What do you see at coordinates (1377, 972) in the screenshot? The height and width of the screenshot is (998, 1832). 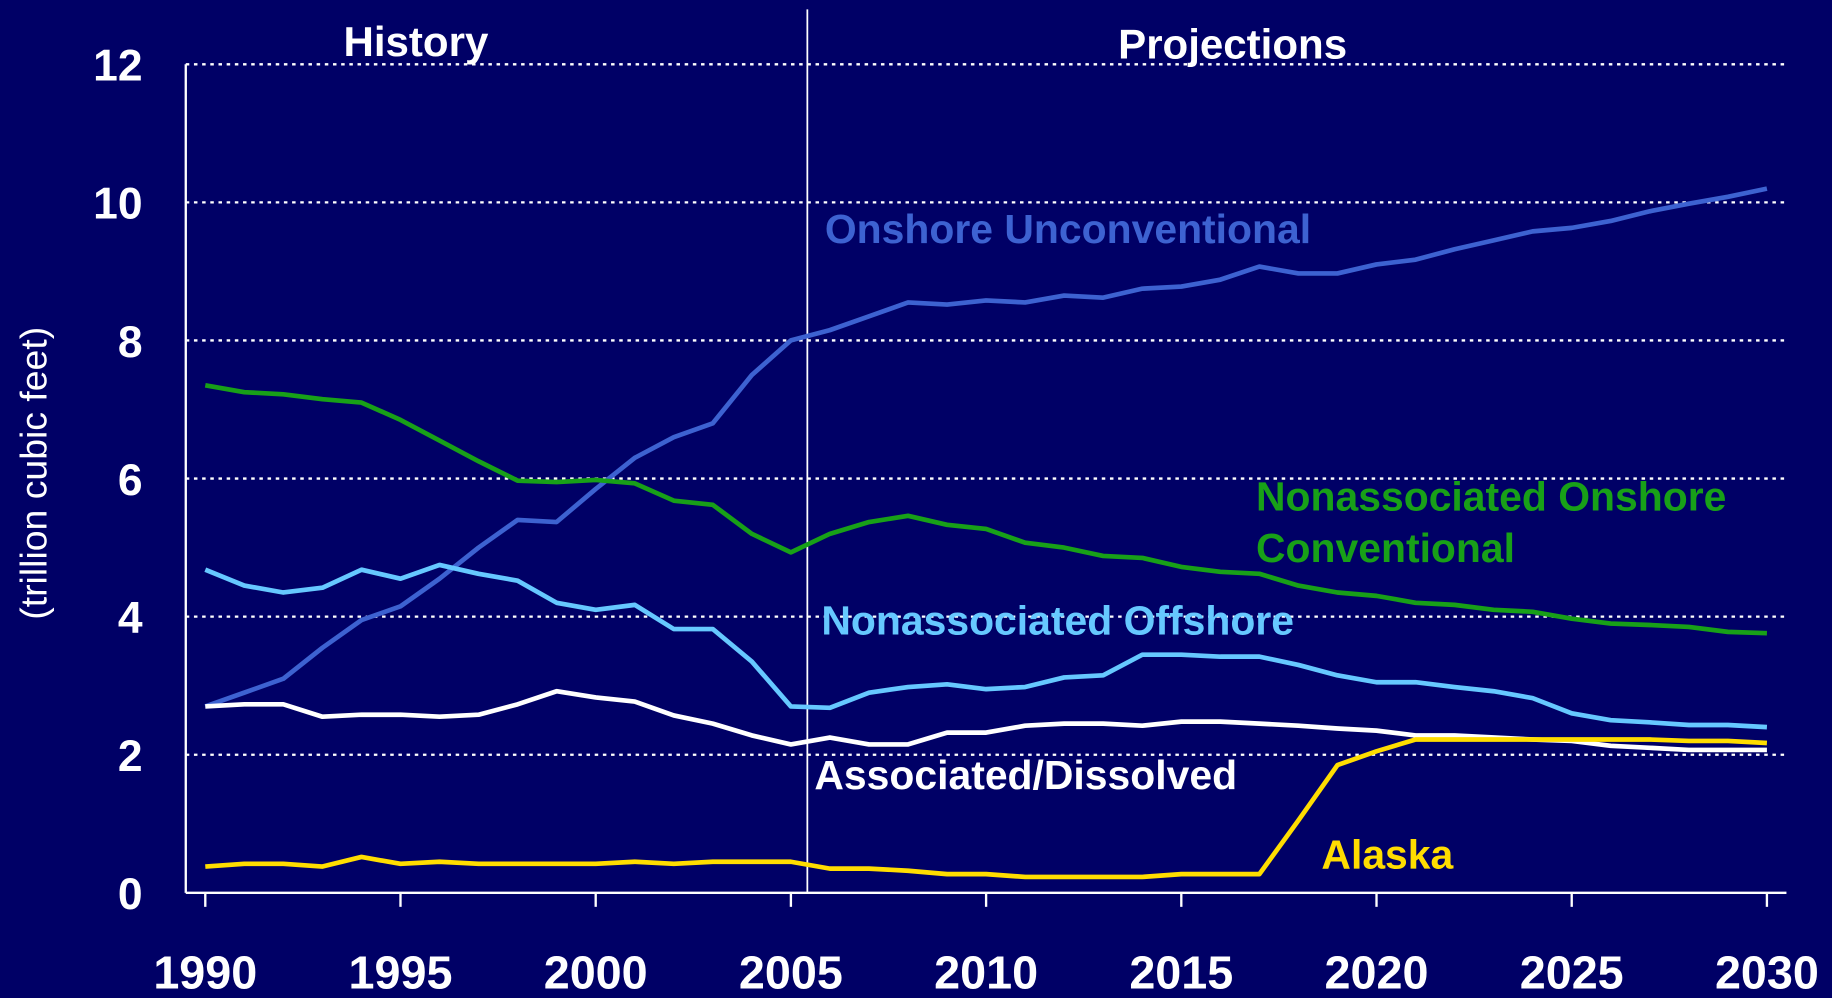 I see `x-tick-label: 2020` at bounding box center [1377, 972].